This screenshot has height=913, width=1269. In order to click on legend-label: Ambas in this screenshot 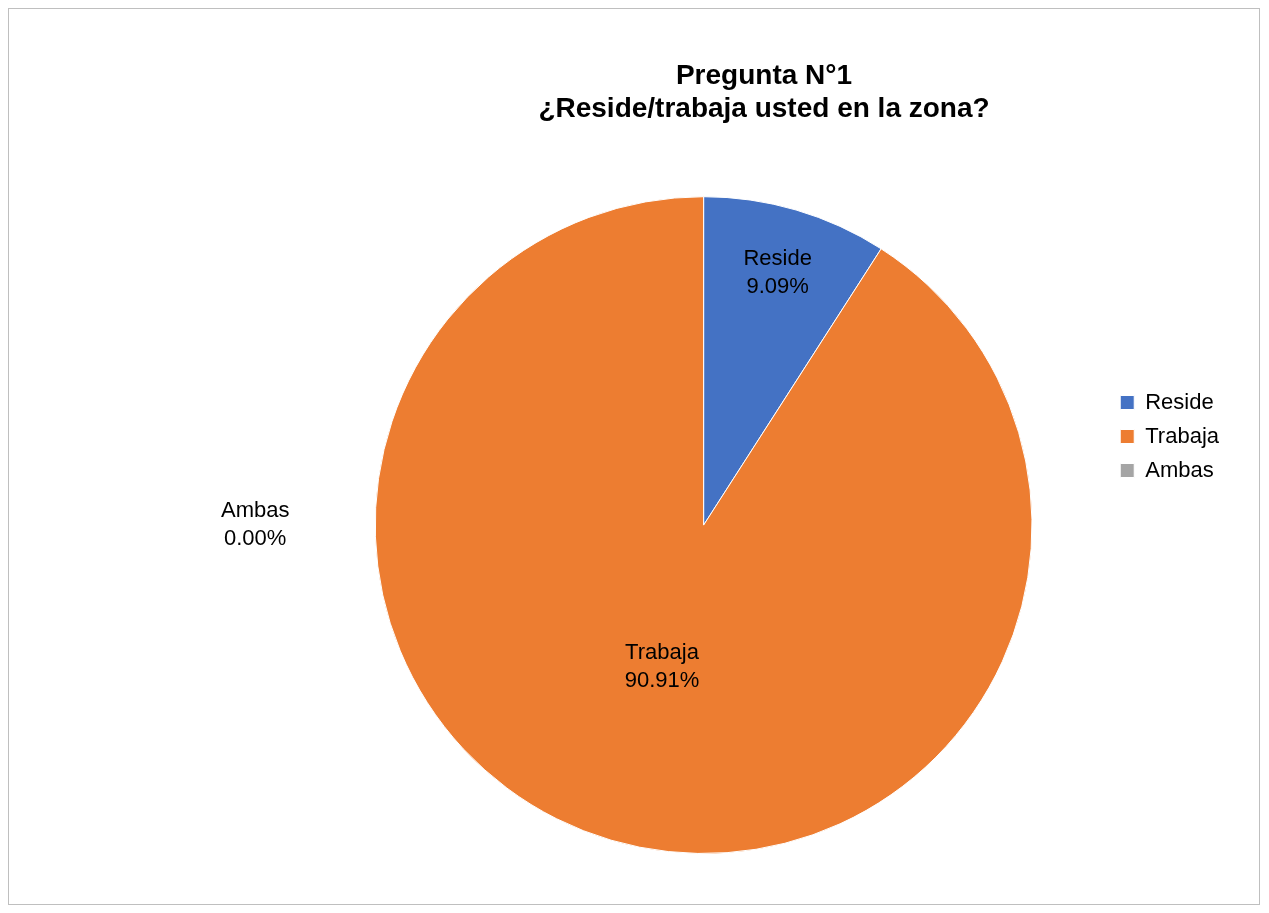, I will do `click(1179, 469)`.